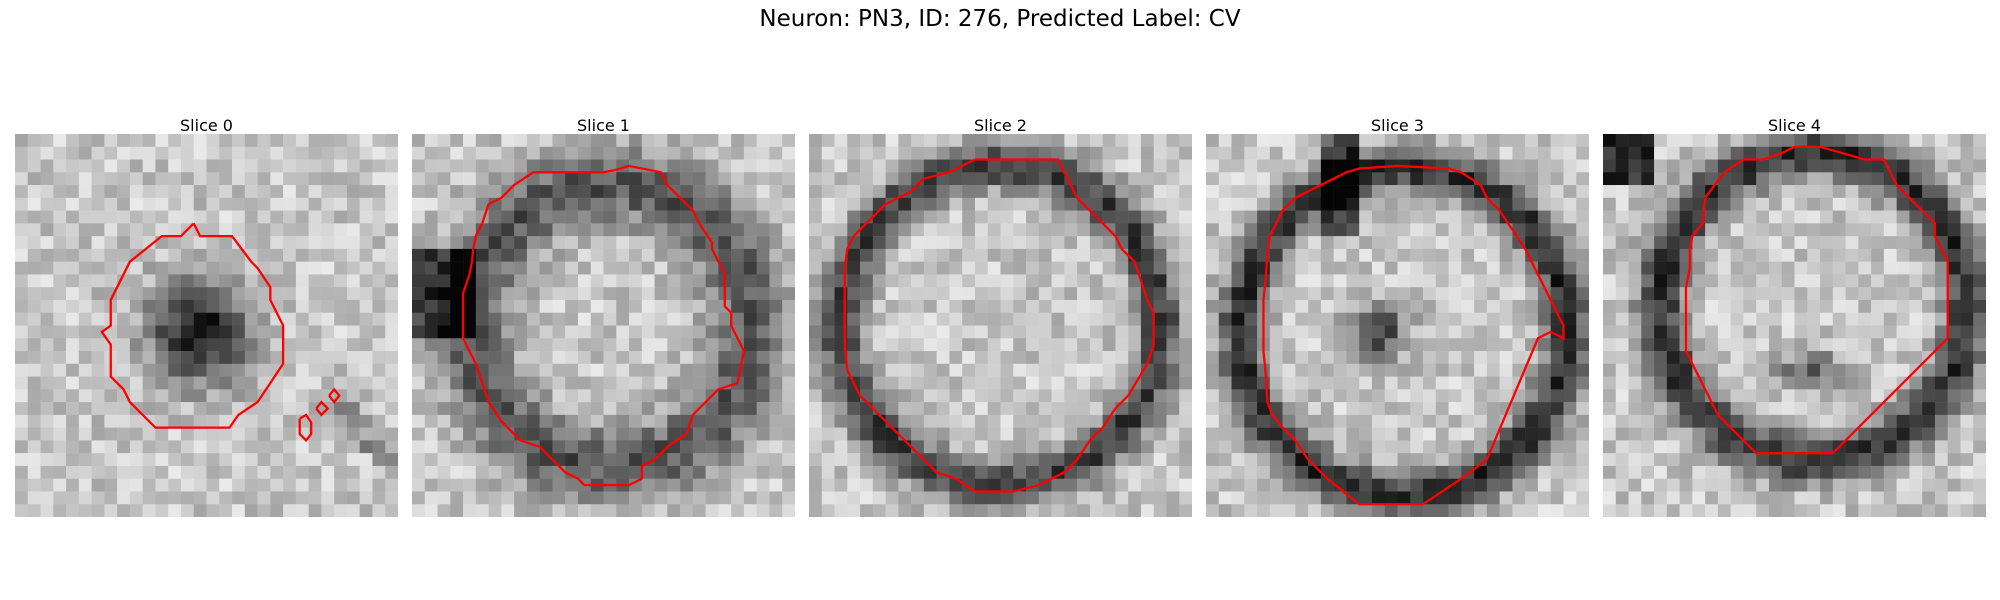 This screenshot has height=600, width=2000. What do you see at coordinates (603, 125) in the screenshot?
I see `slice-label: Slice 1` at bounding box center [603, 125].